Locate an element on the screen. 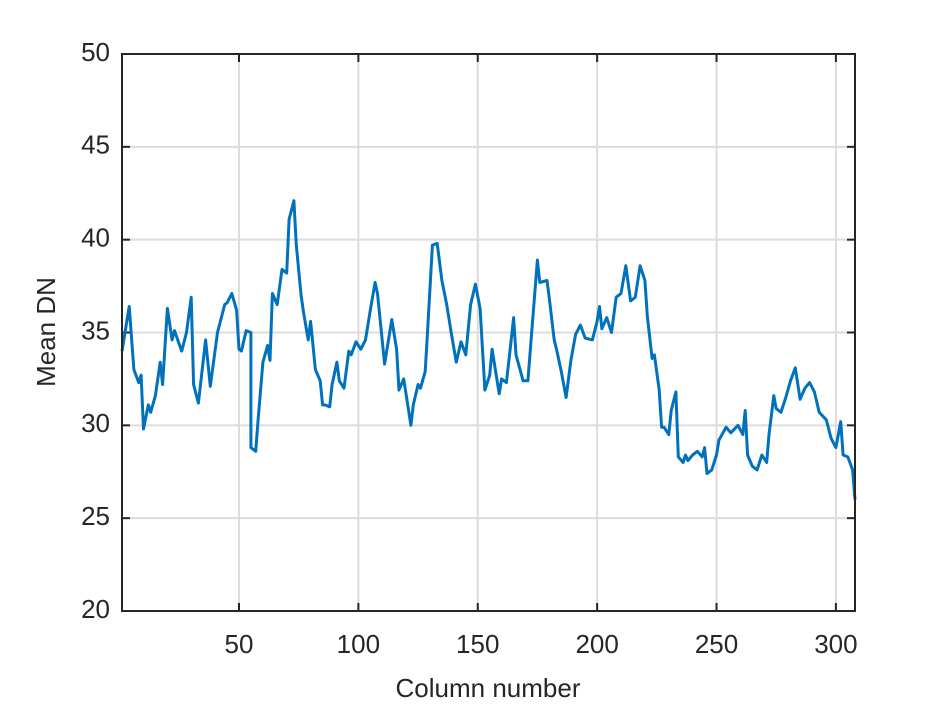 This screenshot has height=708, width=945. x-tick-label: 50 is located at coordinates (239, 644).